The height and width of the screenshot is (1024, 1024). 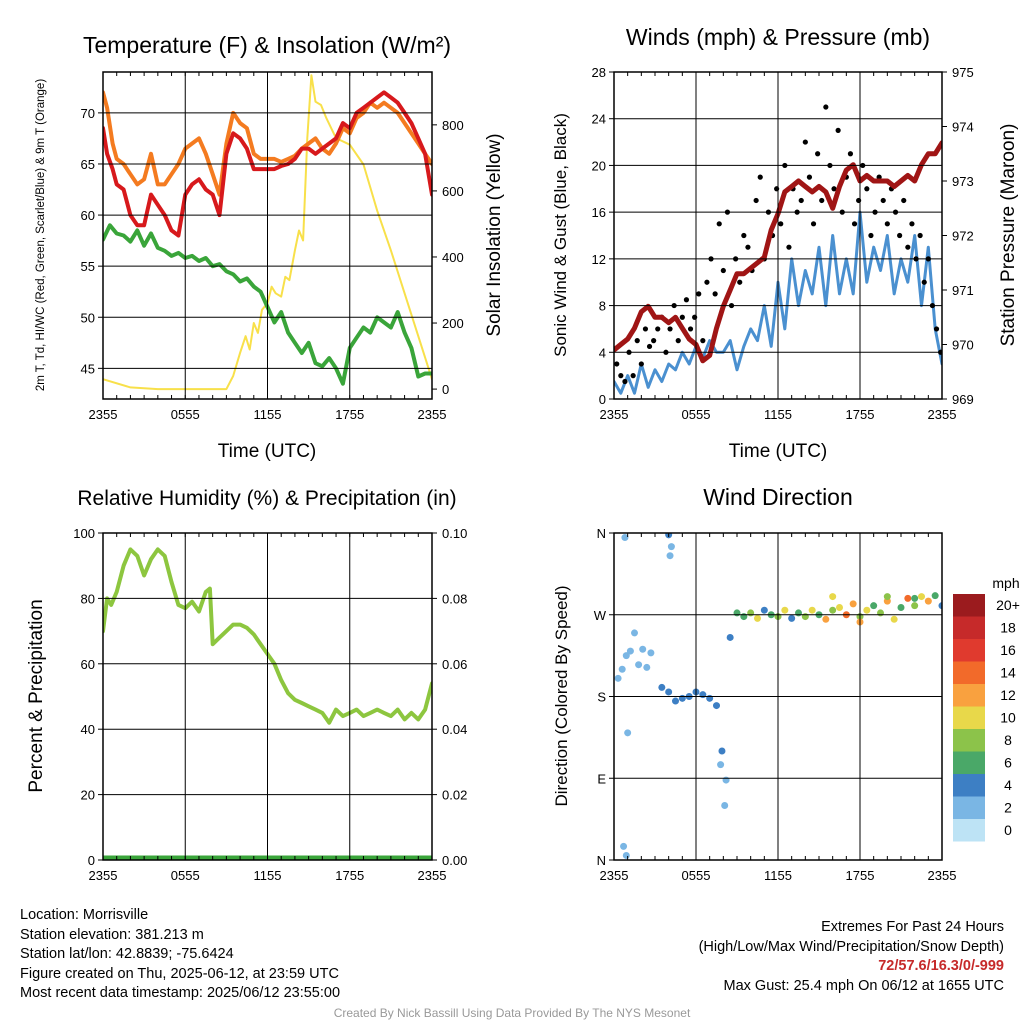 I want to click on speed-legend: mph 20+ 18 16 14 12 10 8 6 4 2 0, so click(x=986, y=708).